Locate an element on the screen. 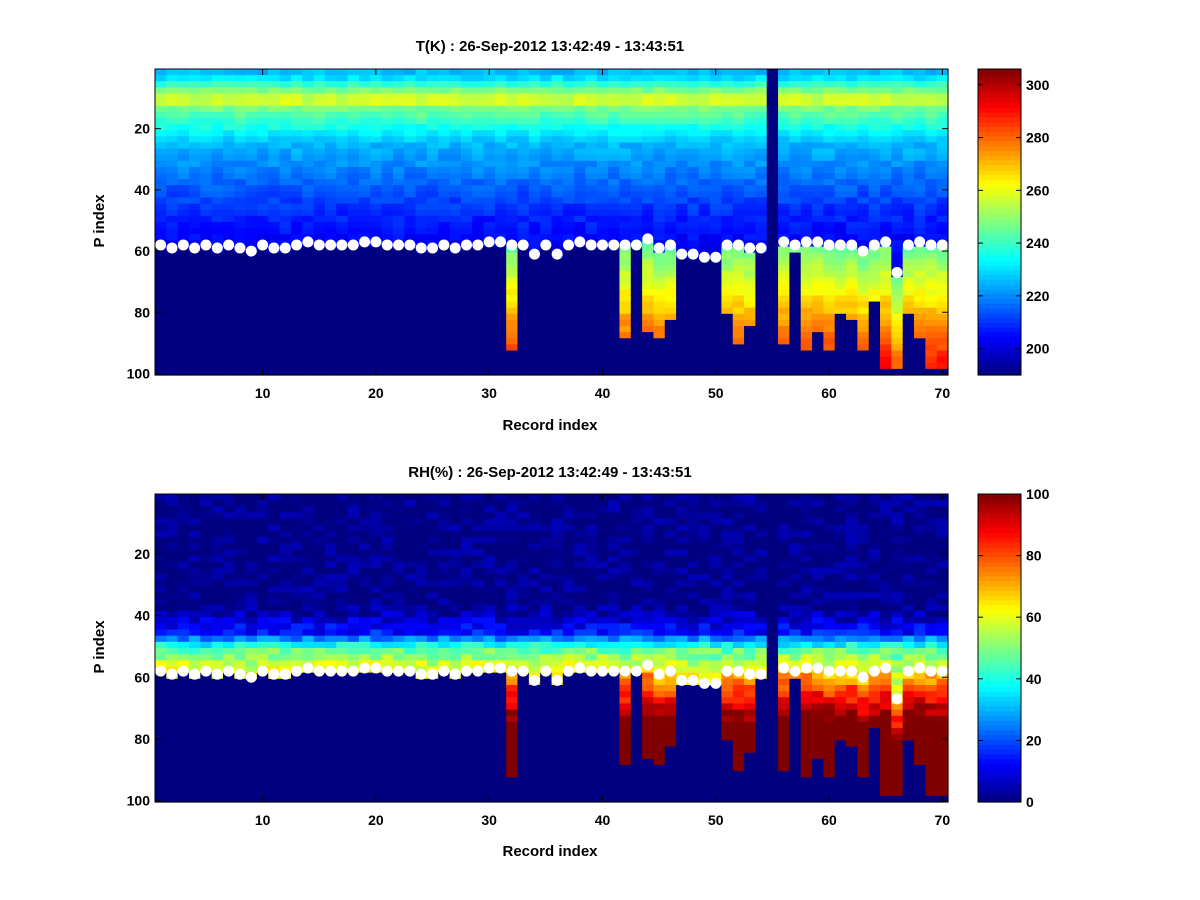  colorbar-segment is located at coordinates (999, 181).